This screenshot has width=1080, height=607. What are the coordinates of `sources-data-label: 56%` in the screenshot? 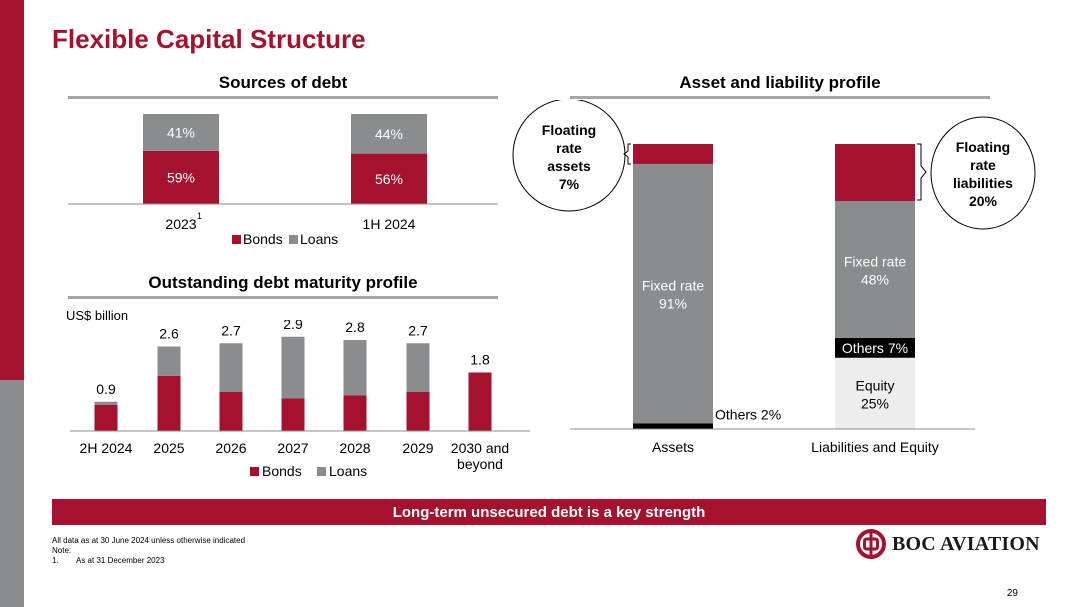 It's located at (389, 179).